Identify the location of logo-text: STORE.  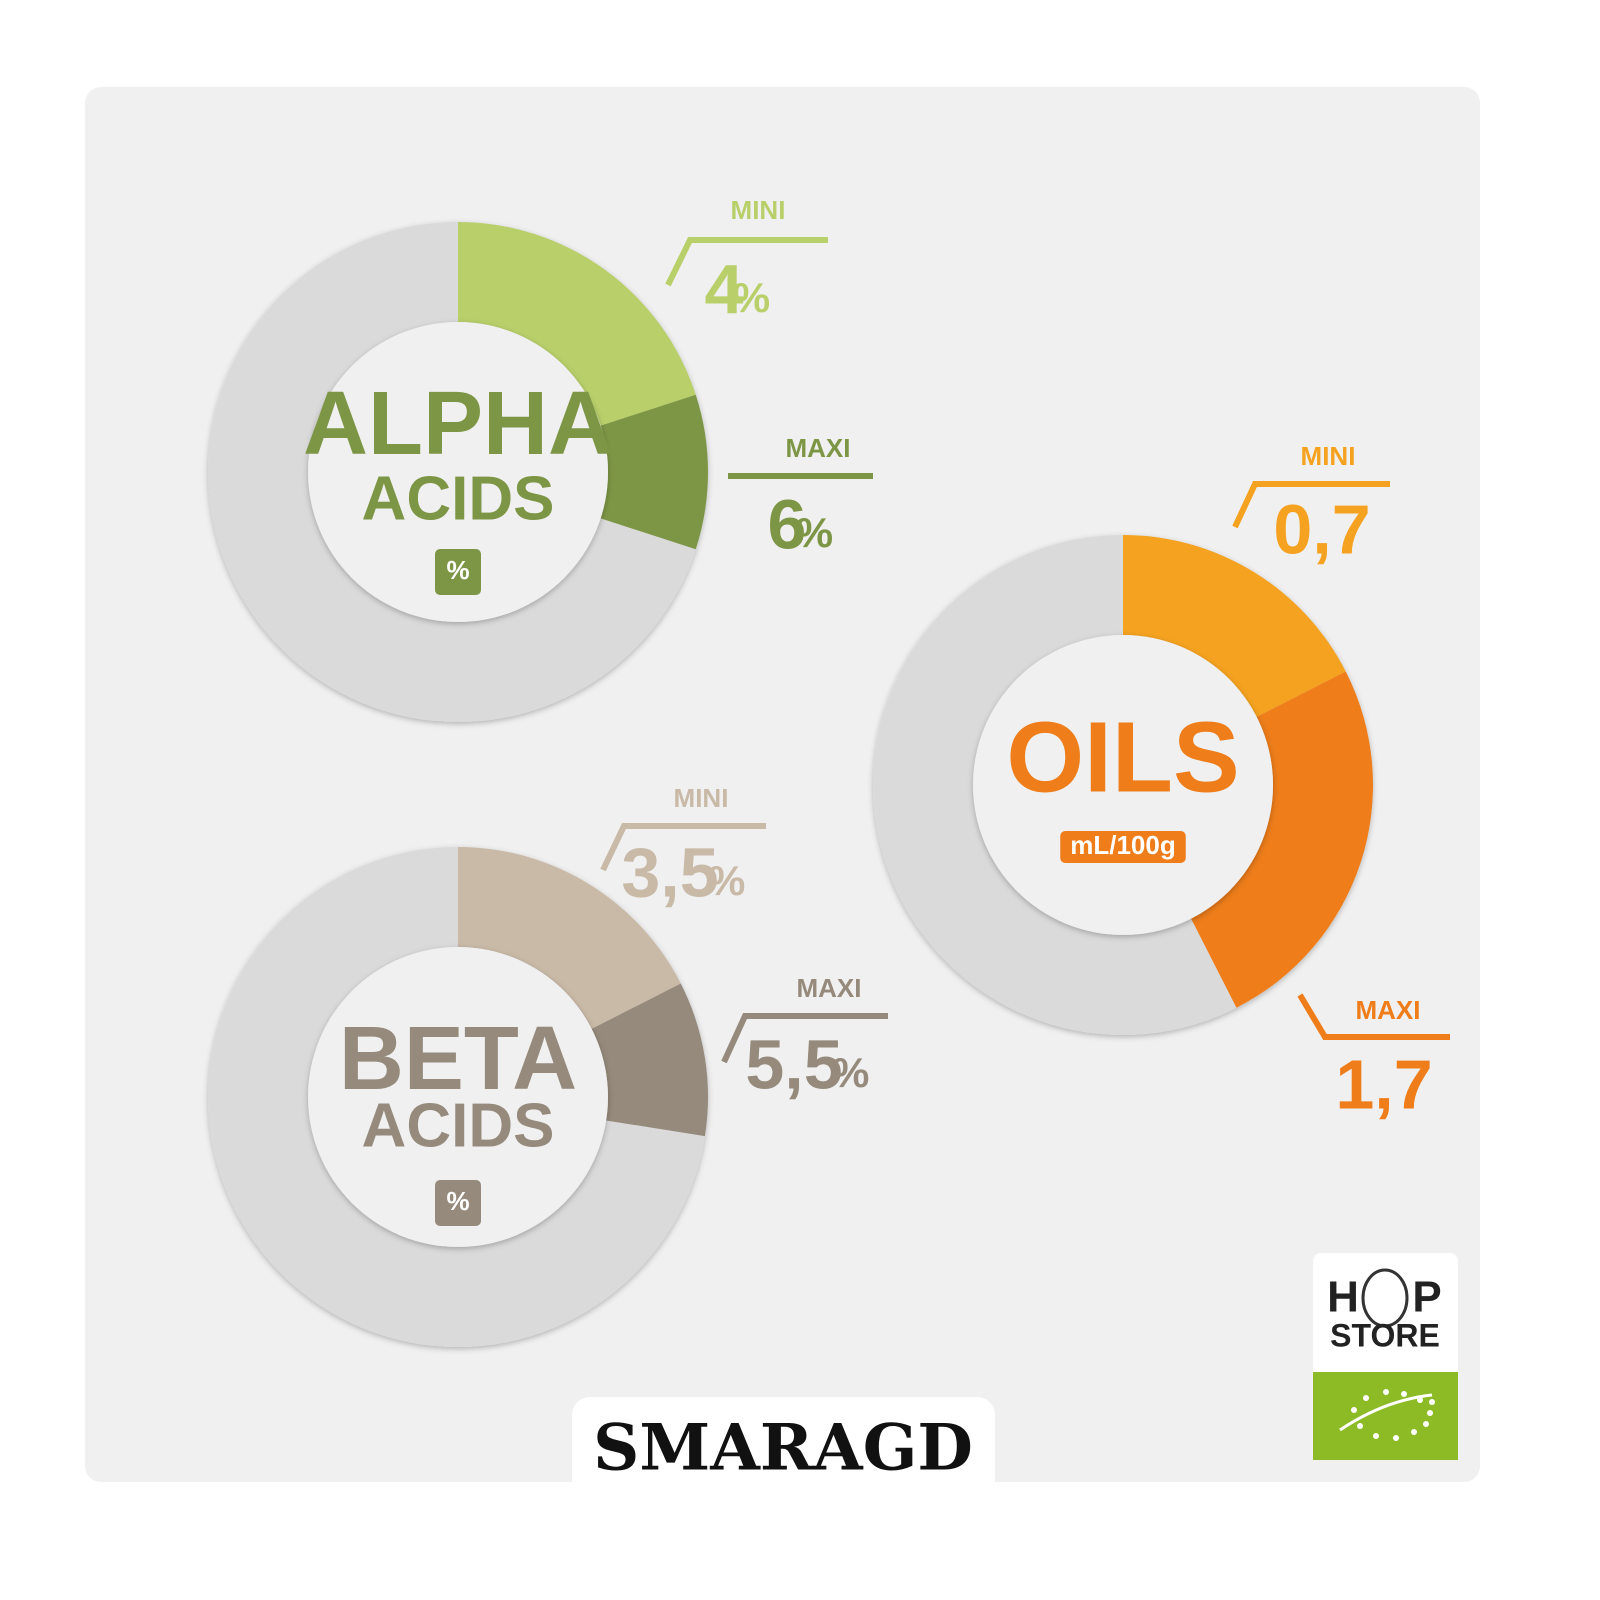
(1385, 1335).